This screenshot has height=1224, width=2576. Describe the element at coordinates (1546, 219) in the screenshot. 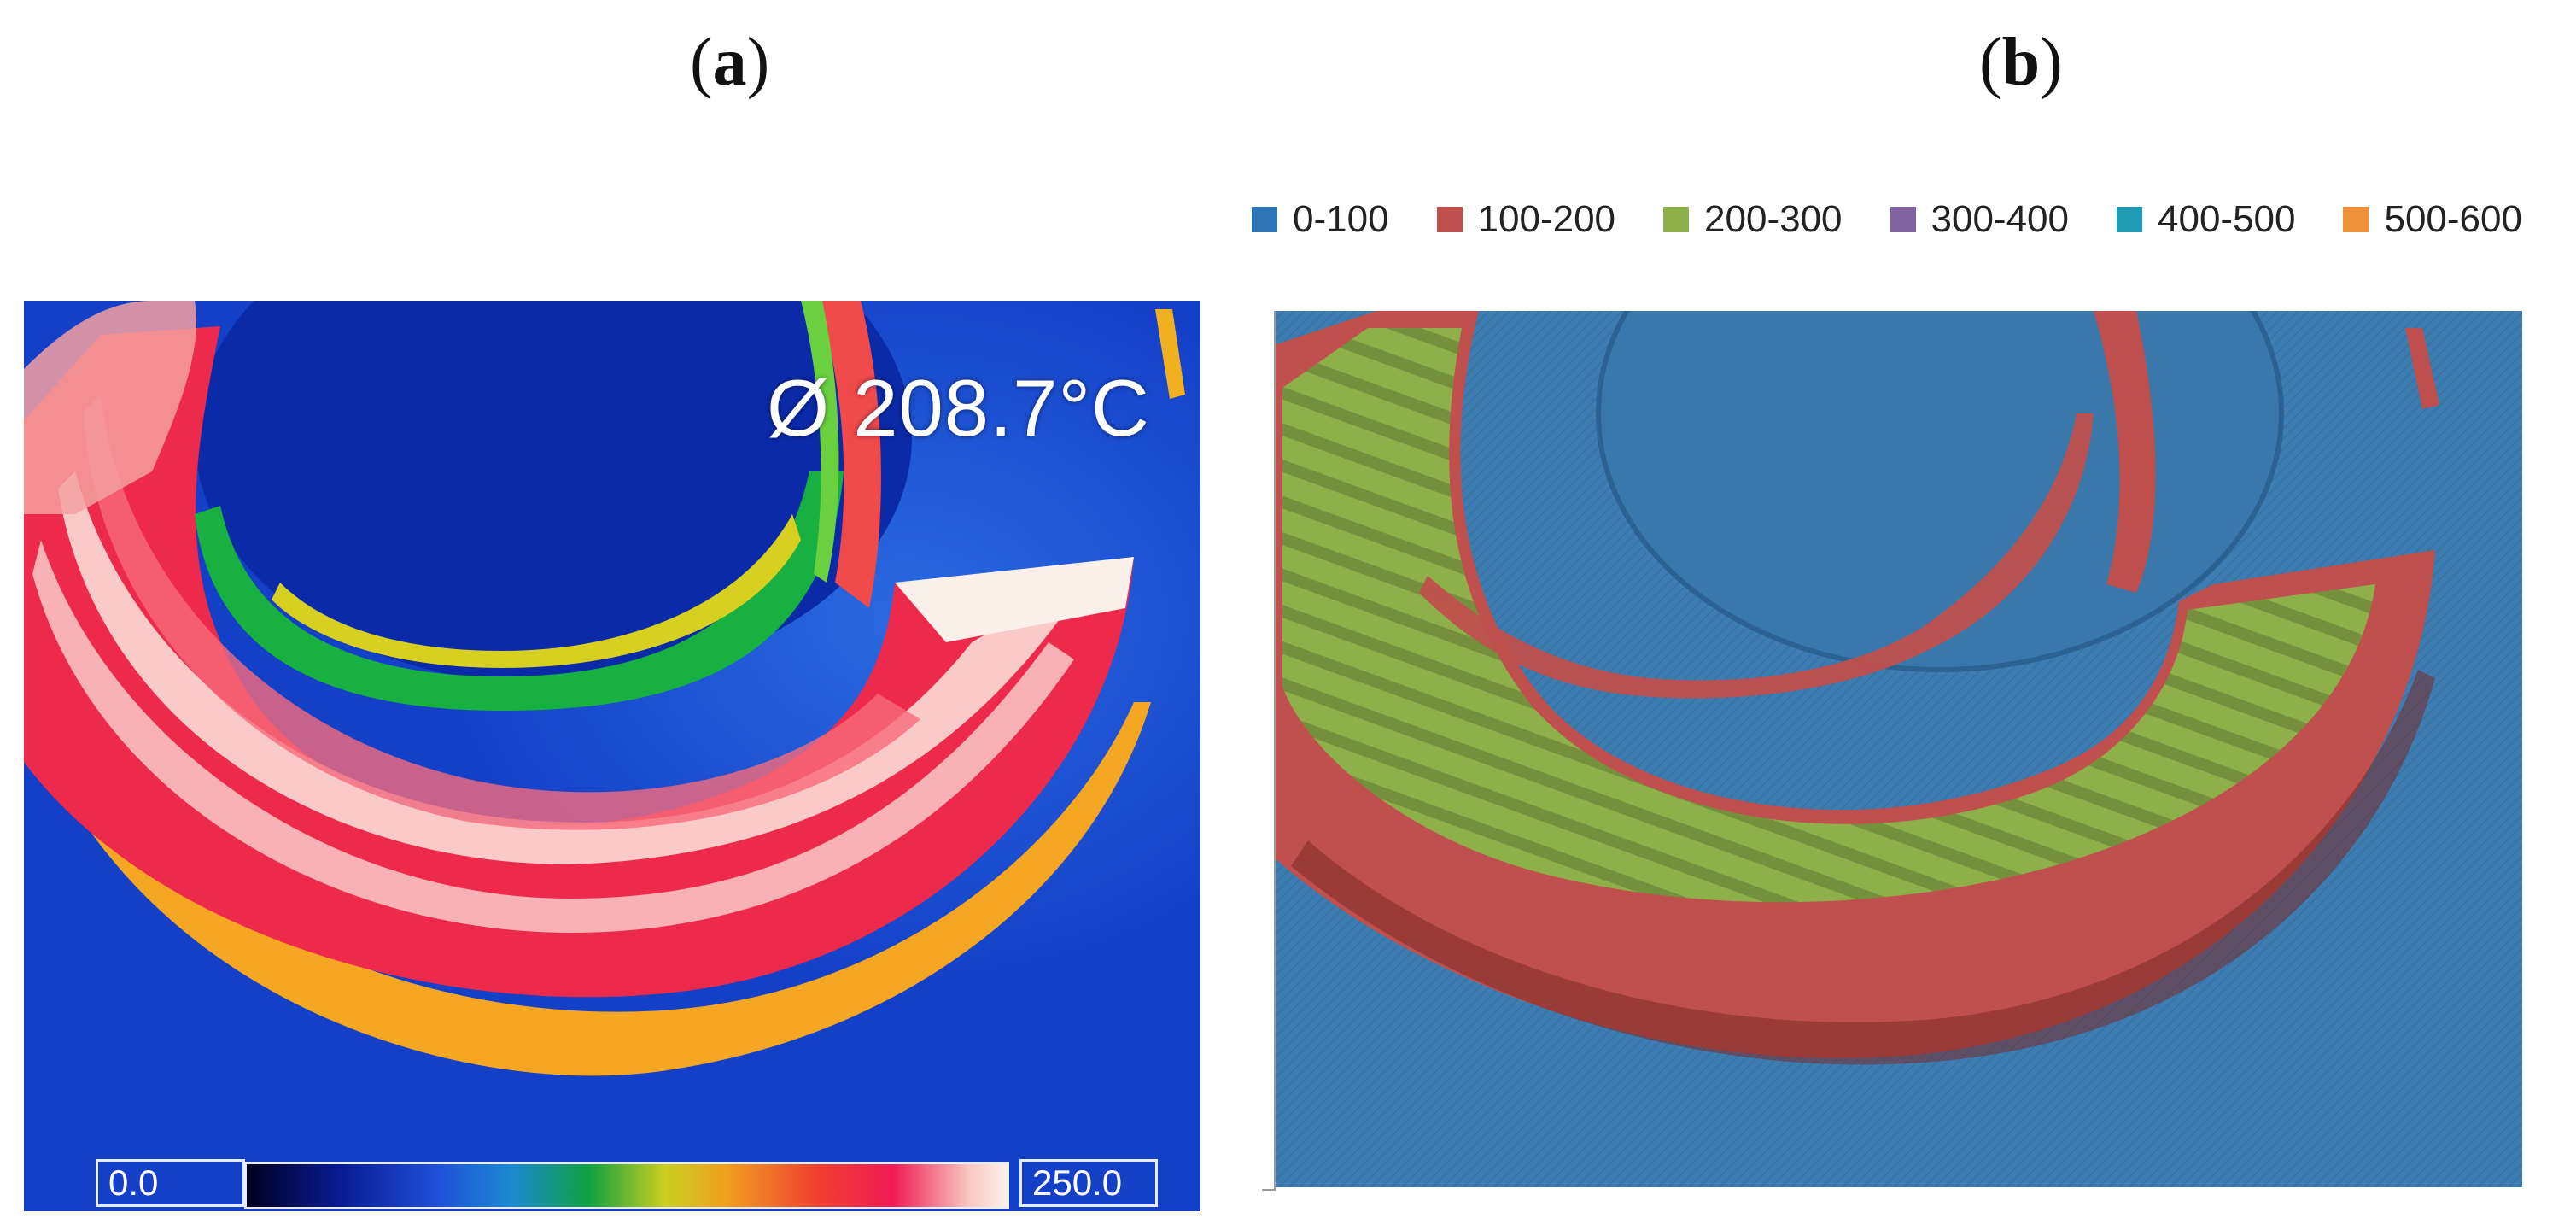

I see `legend-label: 100-200` at that location.